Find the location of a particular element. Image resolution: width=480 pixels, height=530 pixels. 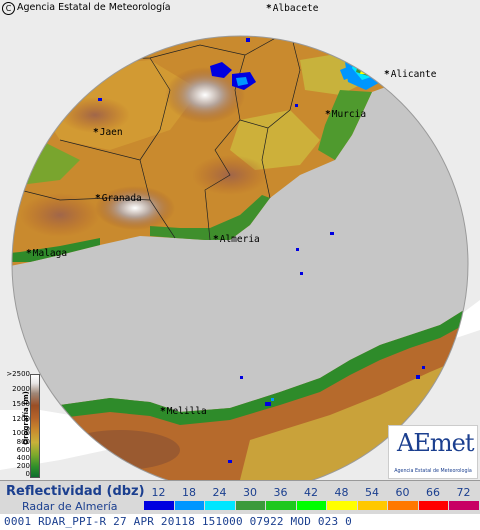

city-label-alicante: *Alicante is located at coordinates (410, 74).